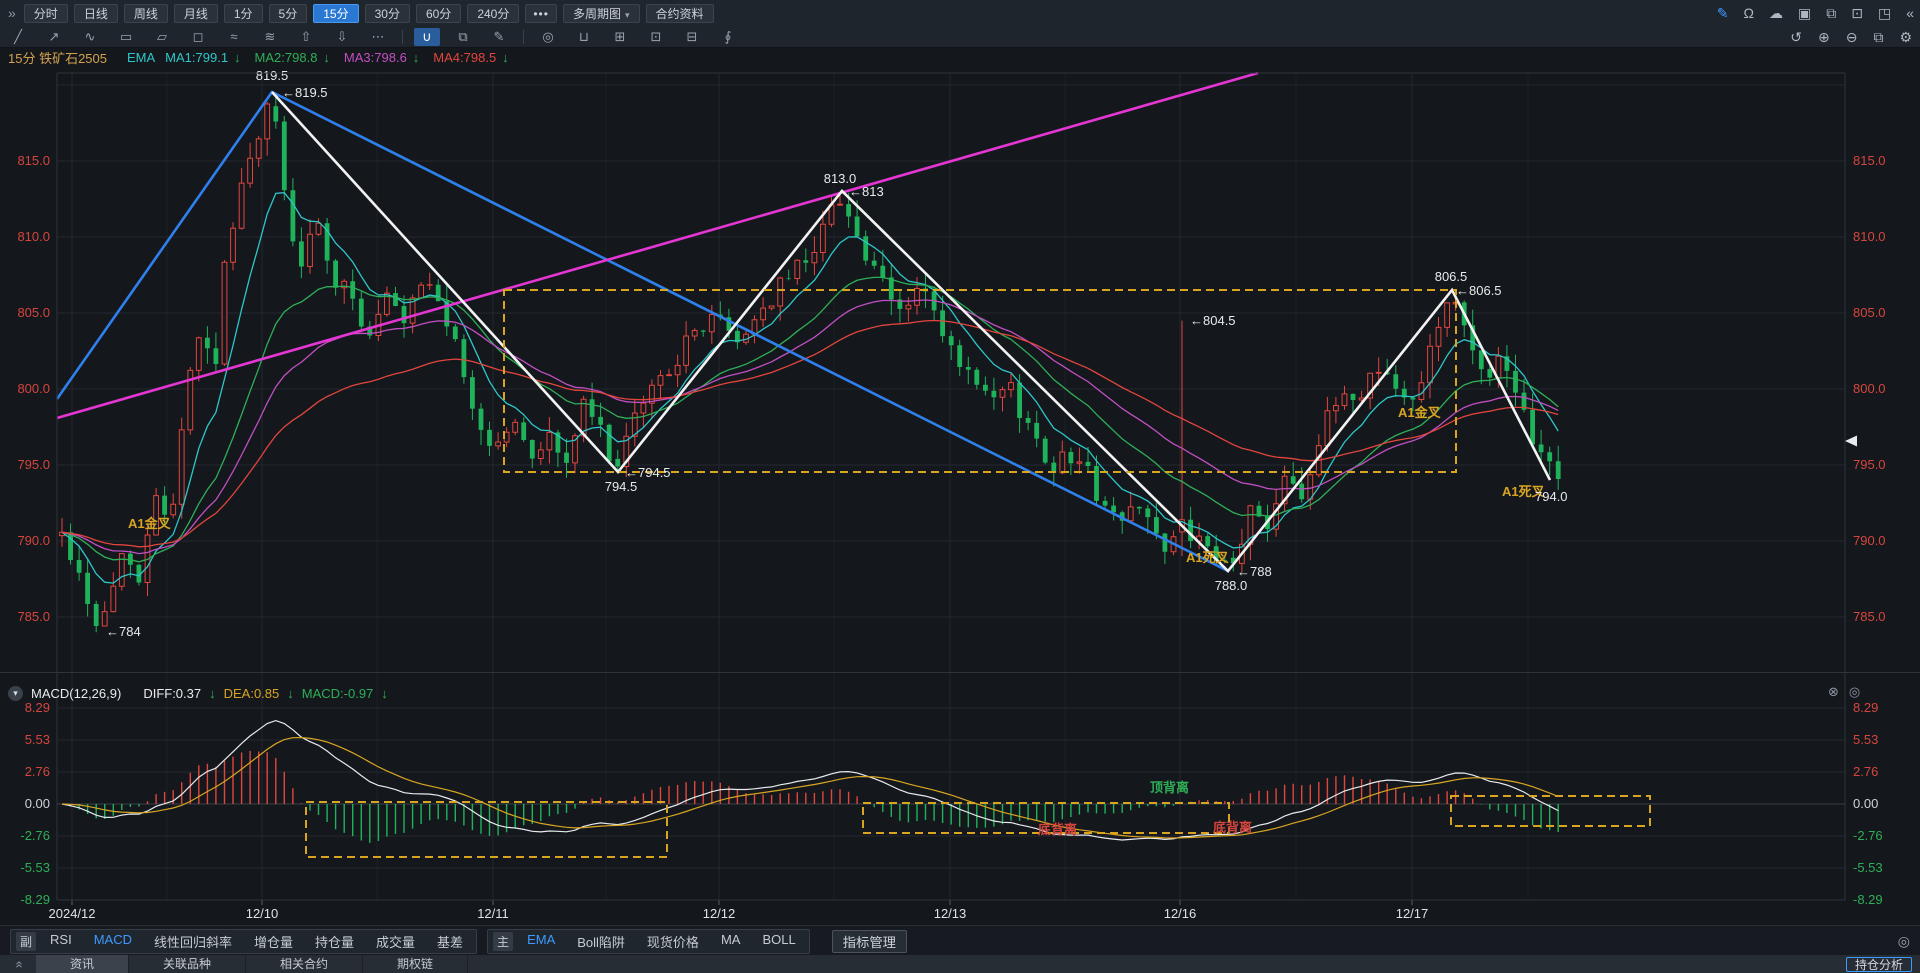 The width and height of the screenshot is (1920, 973). Describe the element at coordinates (596, 13) in the screenshot. I see `multi-period-label: 多周期图` at that location.